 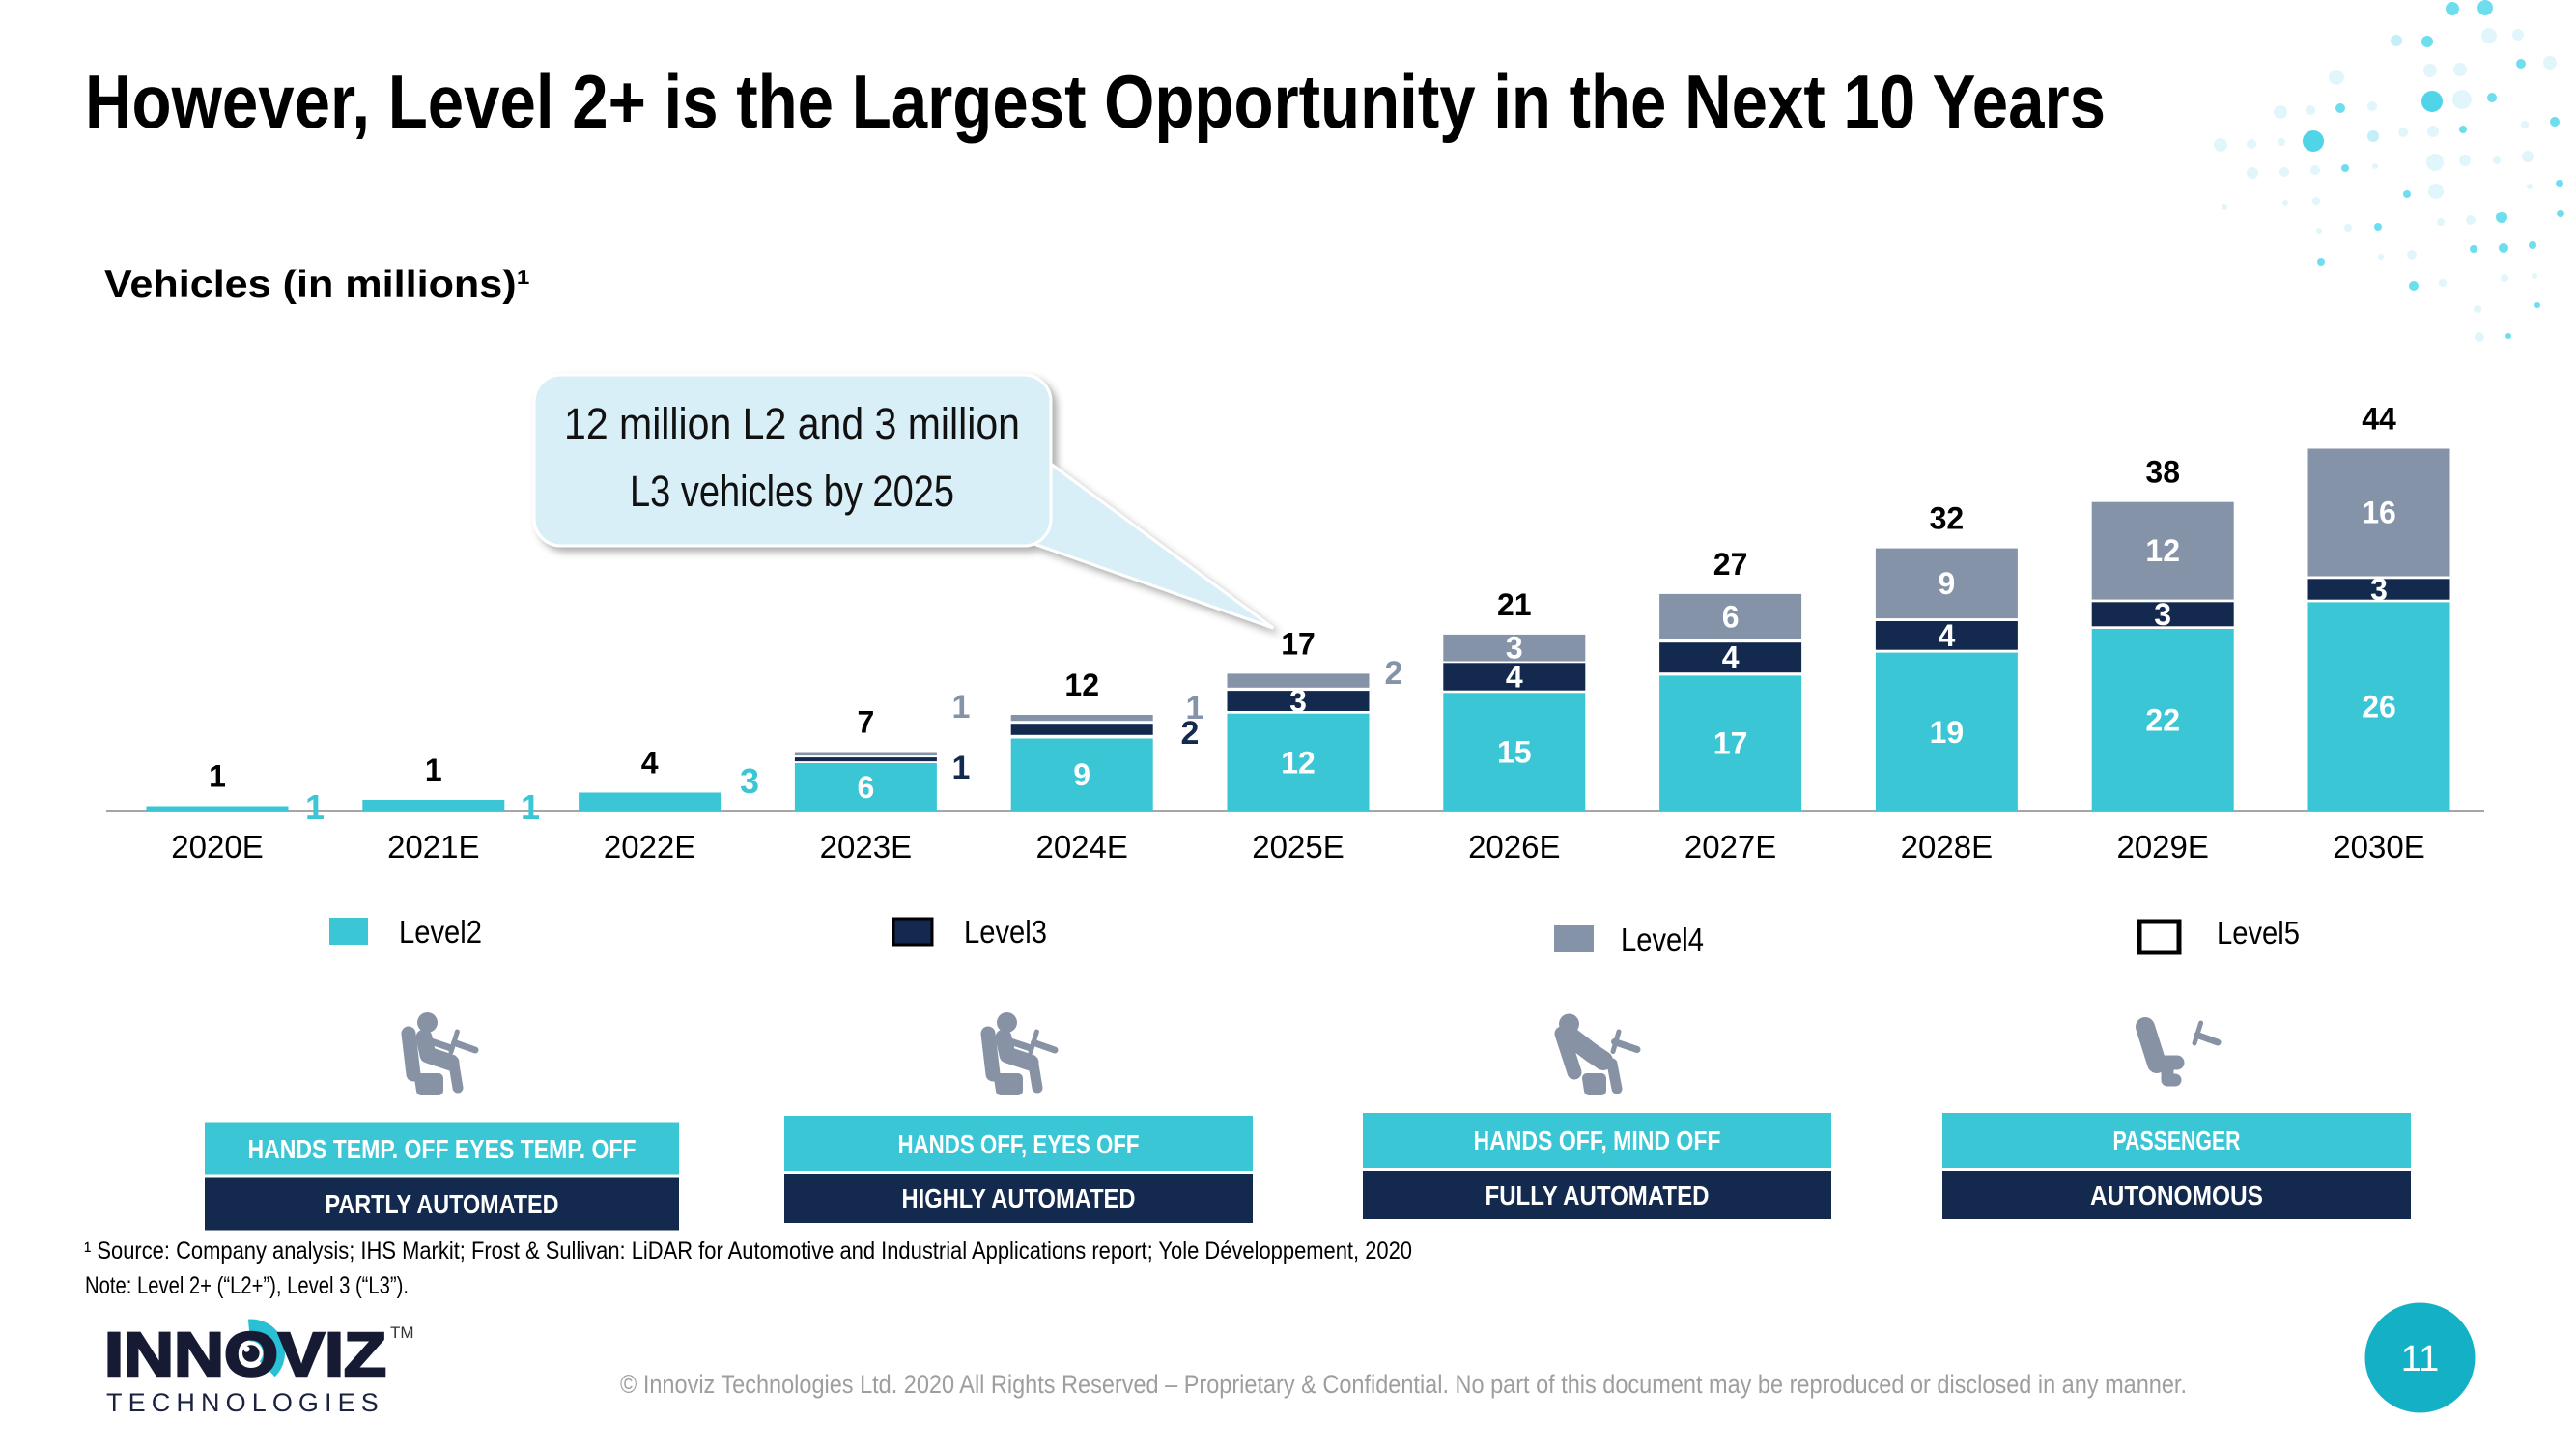 I want to click on svg-text: Level5, so click(x=2258, y=933).